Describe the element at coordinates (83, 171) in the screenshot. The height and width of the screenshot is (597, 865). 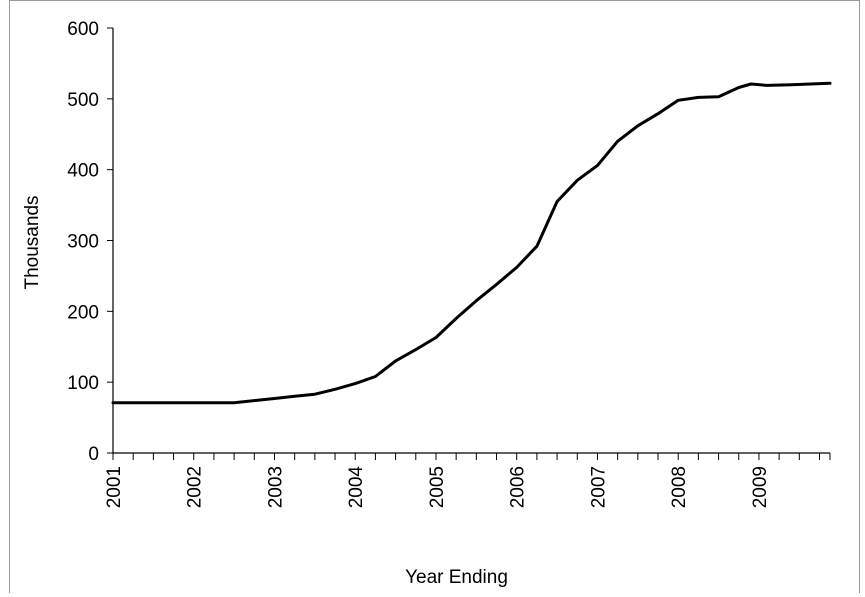
I see `y-tick-label: 400` at that location.